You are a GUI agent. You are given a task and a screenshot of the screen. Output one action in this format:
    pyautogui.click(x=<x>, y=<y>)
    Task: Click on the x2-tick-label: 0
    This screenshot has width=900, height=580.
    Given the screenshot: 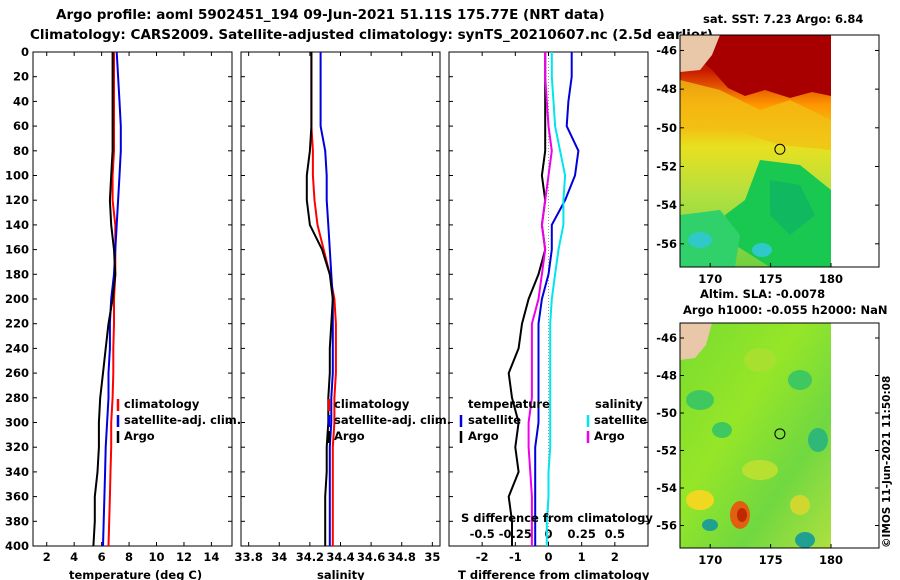 What is the action you would take?
    pyautogui.click(x=548, y=534)
    